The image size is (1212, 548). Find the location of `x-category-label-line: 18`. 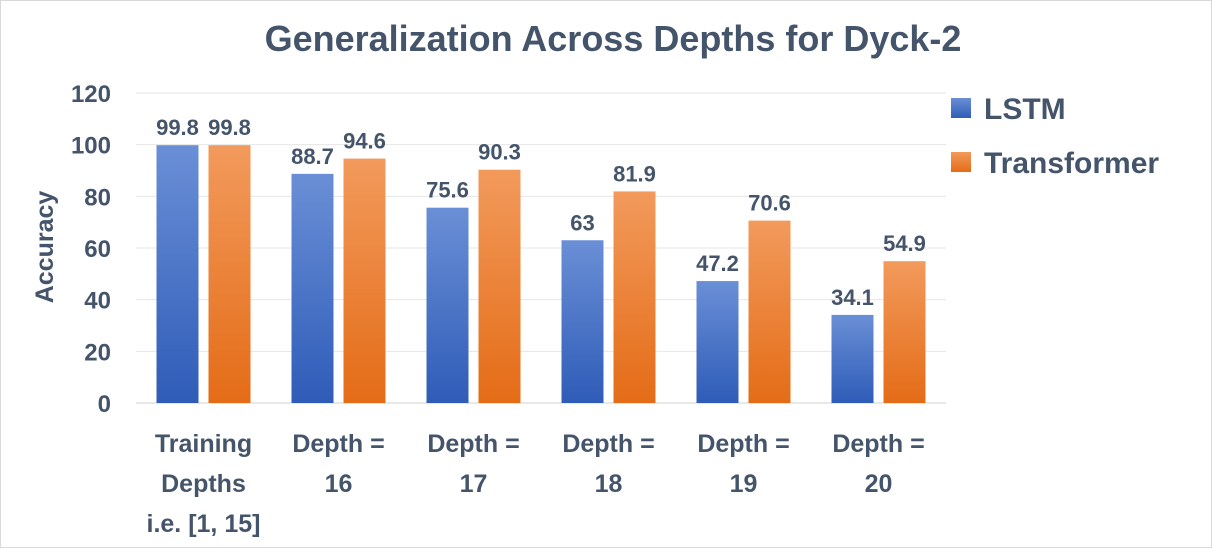

x-category-label-line: 18 is located at coordinates (609, 484).